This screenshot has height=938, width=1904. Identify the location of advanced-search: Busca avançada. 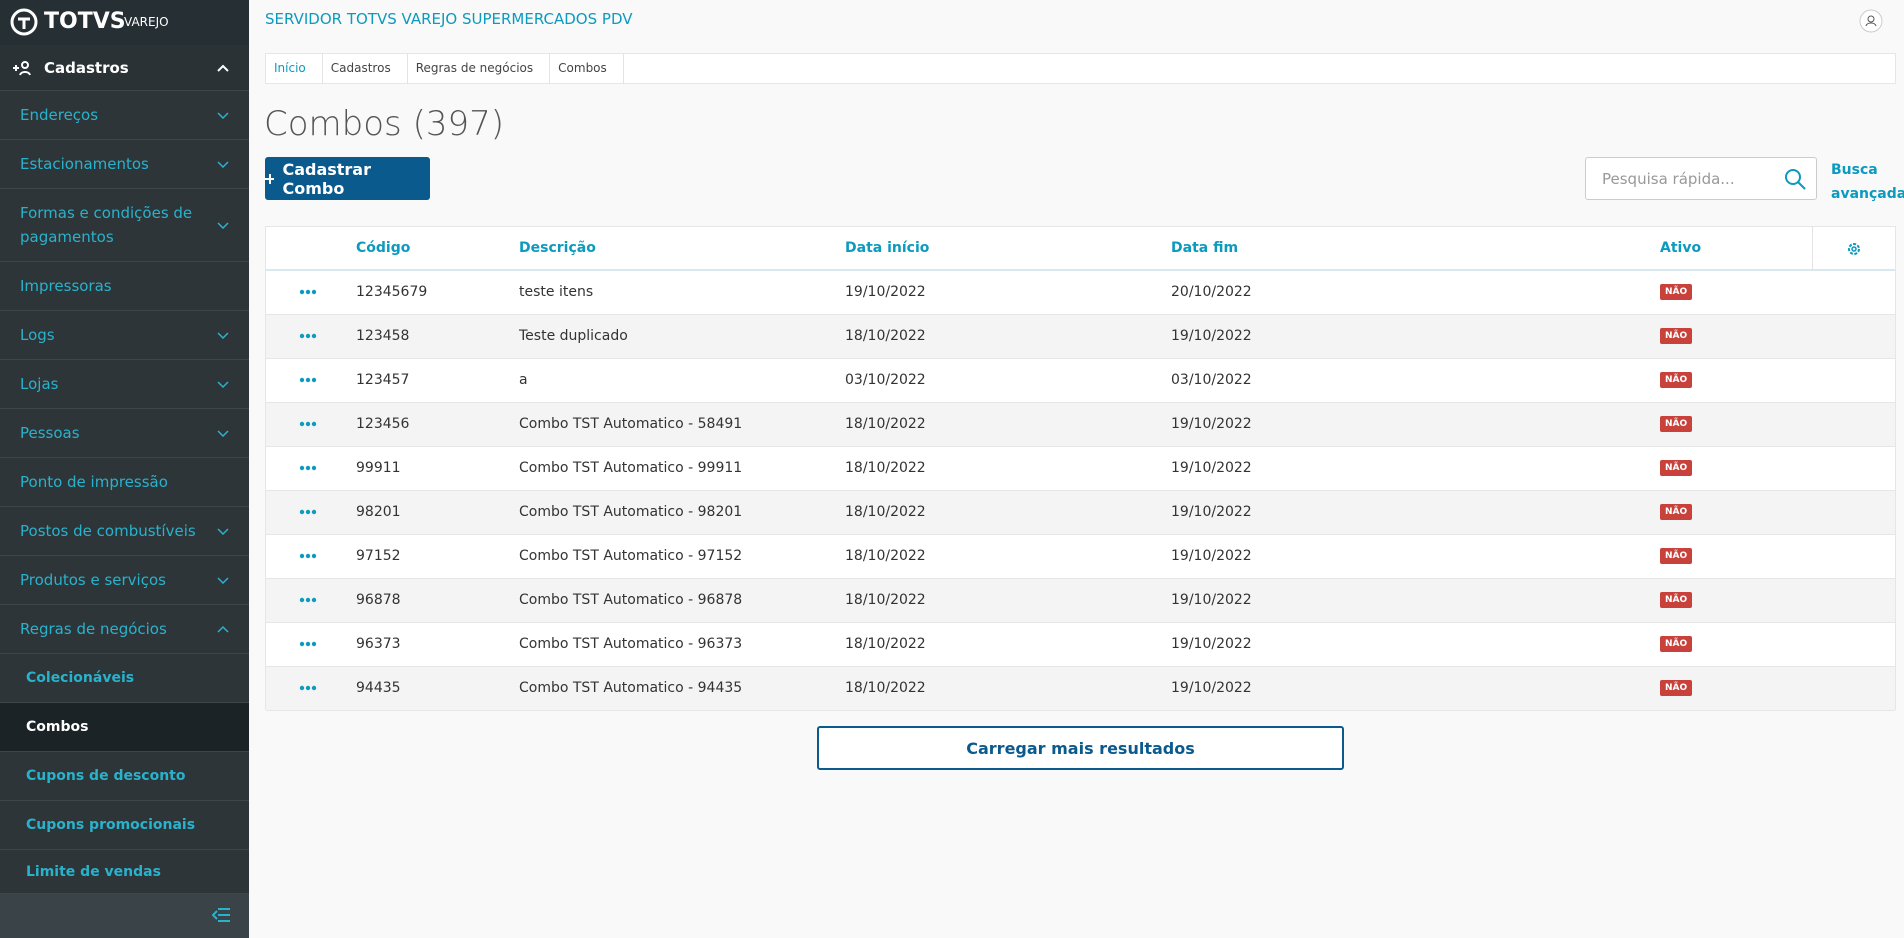
(1867, 182).